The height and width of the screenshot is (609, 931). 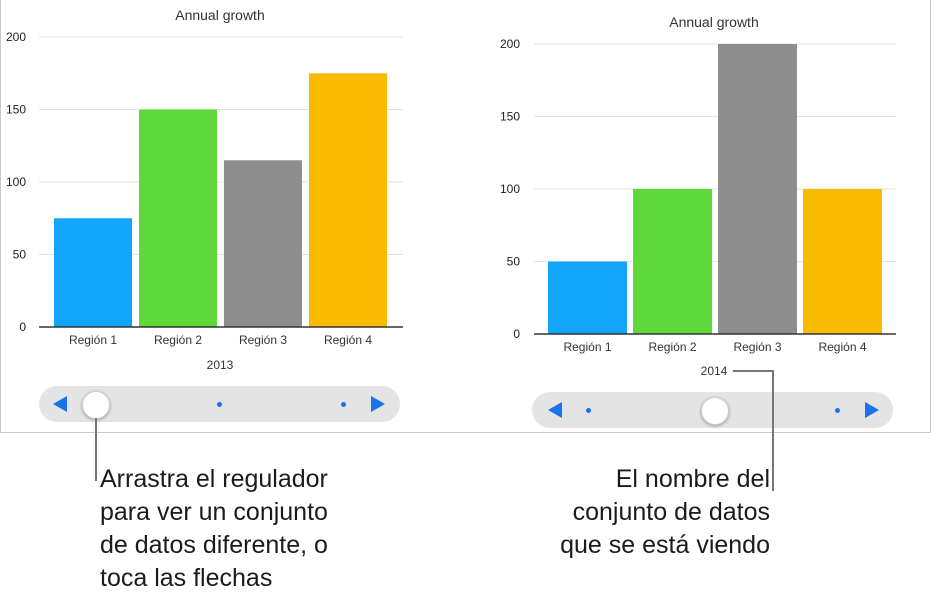 What do you see at coordinates (773, 430) in the screenshot?
I see `callout-line-dataset` at bounding box center [773, 430].